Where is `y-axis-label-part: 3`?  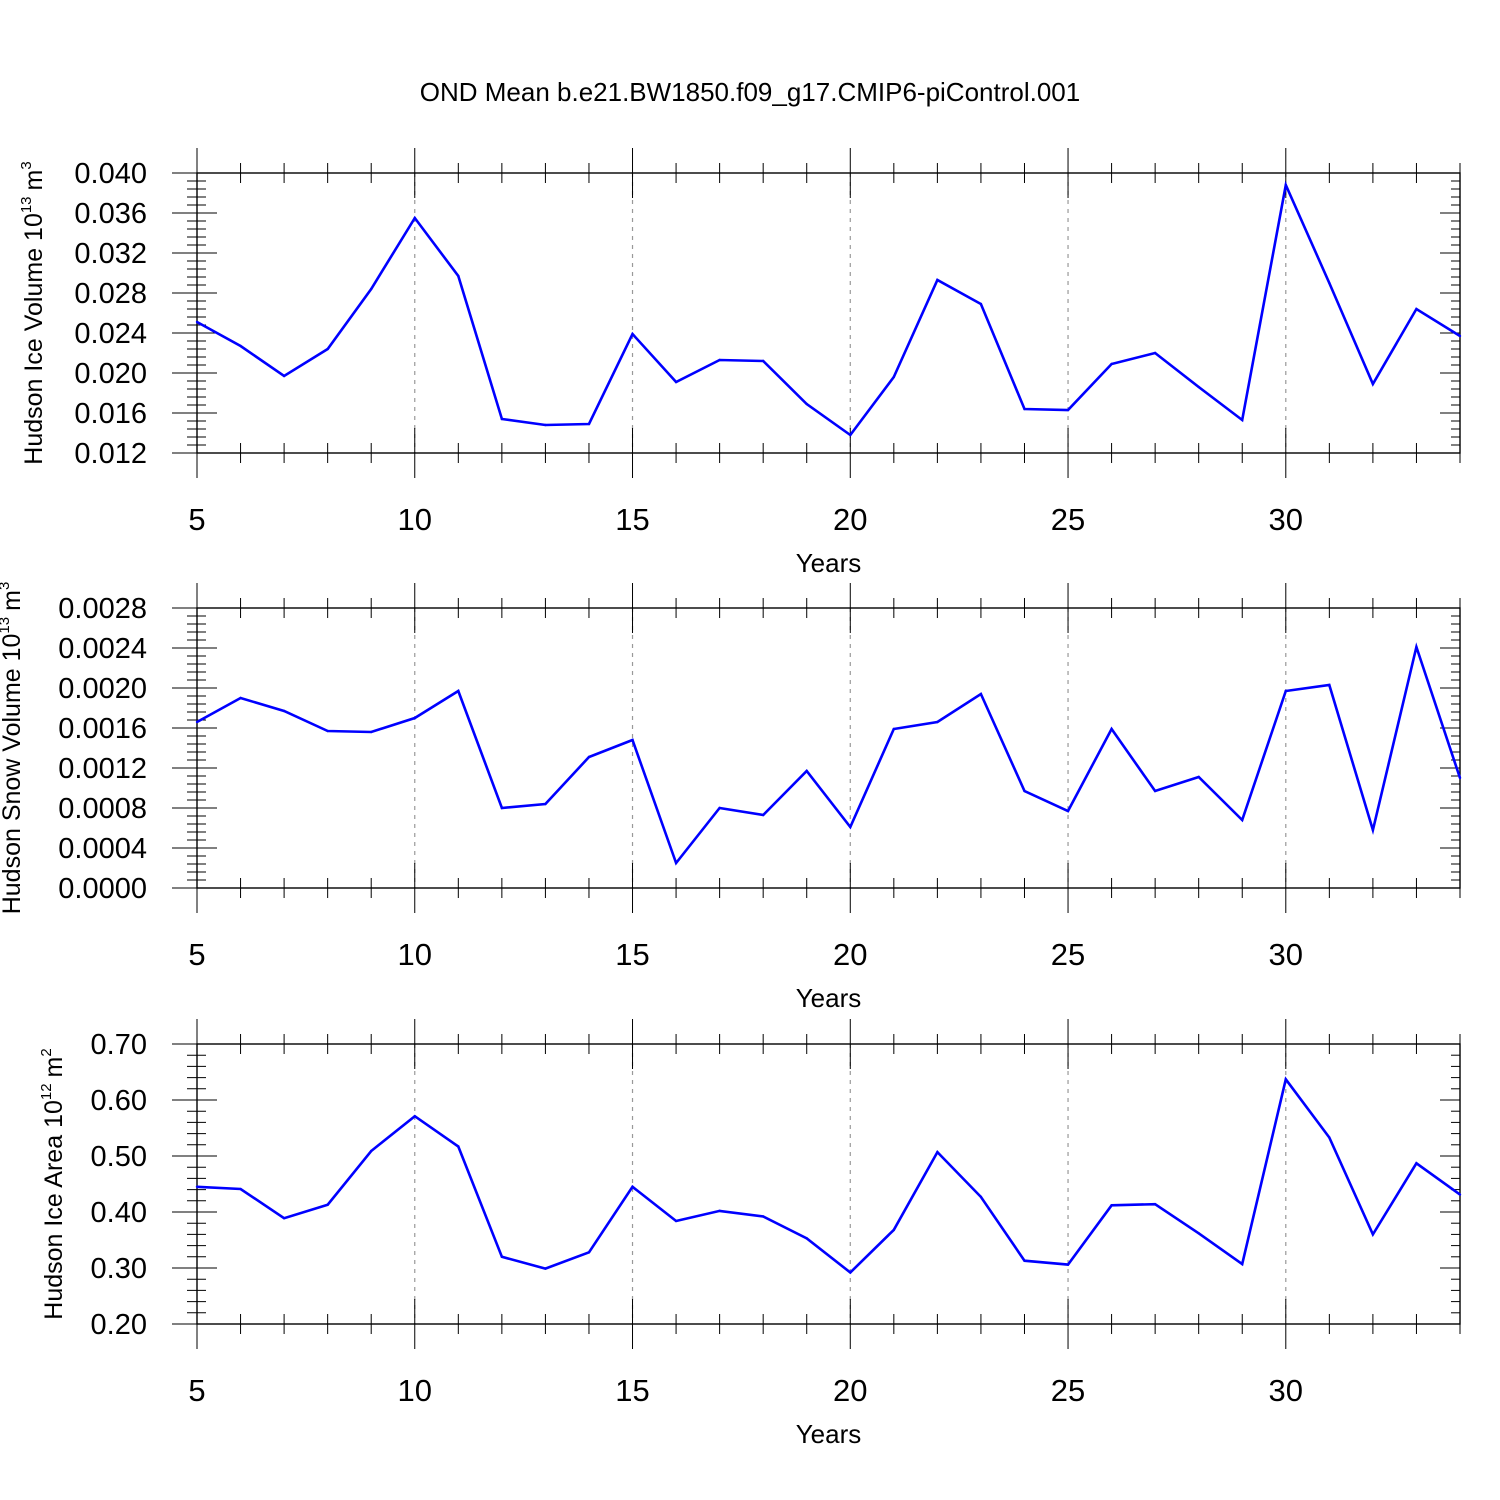
y-axis-label-part: 3 is located at coordinates (26, 165).